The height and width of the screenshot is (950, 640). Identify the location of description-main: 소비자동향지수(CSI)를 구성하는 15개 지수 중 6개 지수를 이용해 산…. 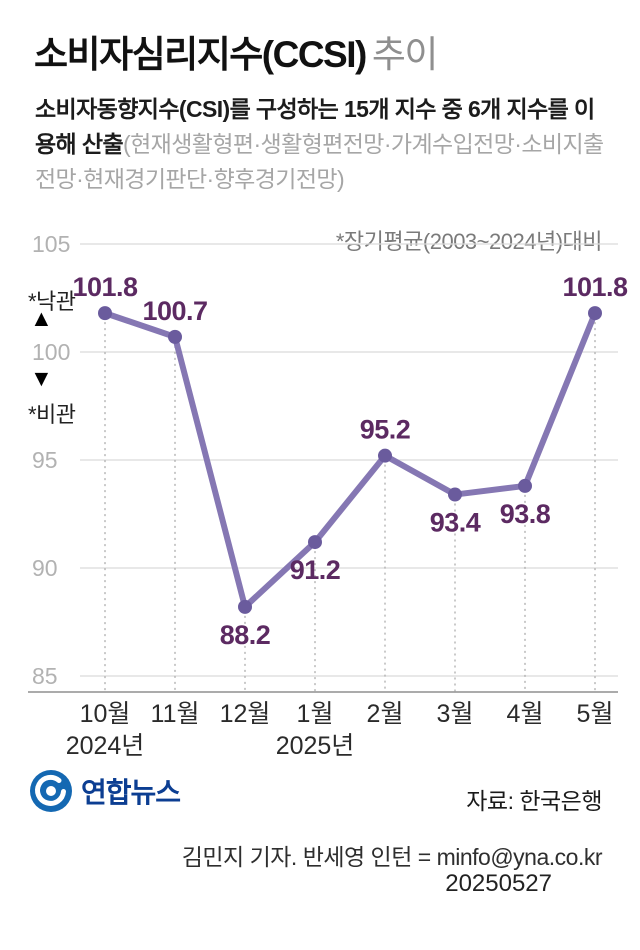
(315, 126).